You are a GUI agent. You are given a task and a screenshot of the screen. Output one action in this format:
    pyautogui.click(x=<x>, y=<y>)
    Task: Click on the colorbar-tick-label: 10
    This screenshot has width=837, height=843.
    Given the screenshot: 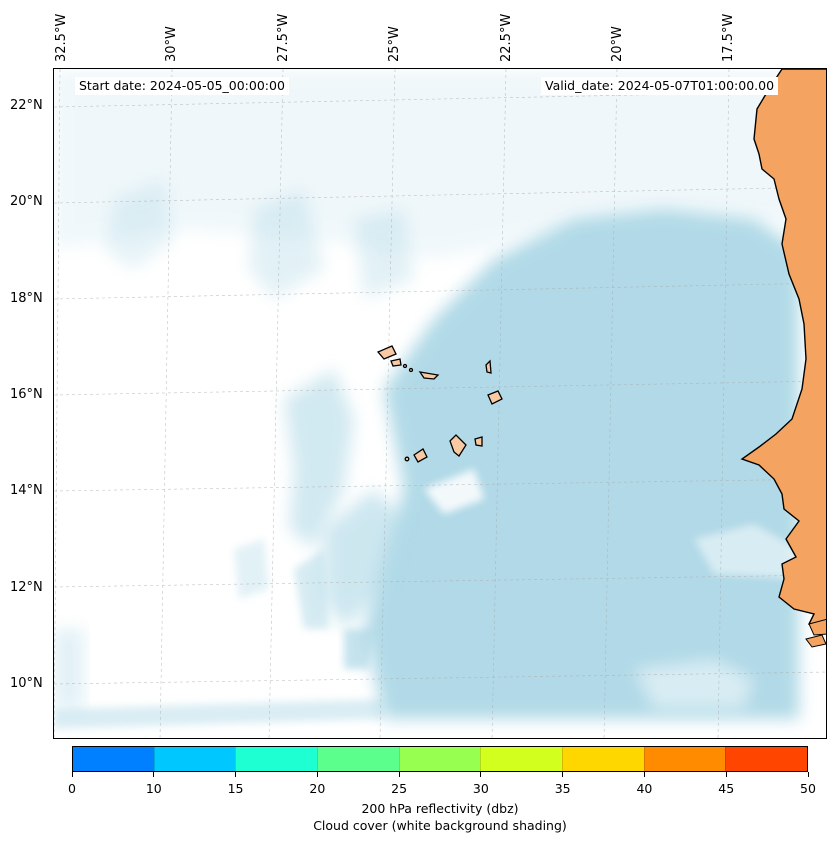 What is the action you would take?
    pyautogui.click(x=153, y=788)
    